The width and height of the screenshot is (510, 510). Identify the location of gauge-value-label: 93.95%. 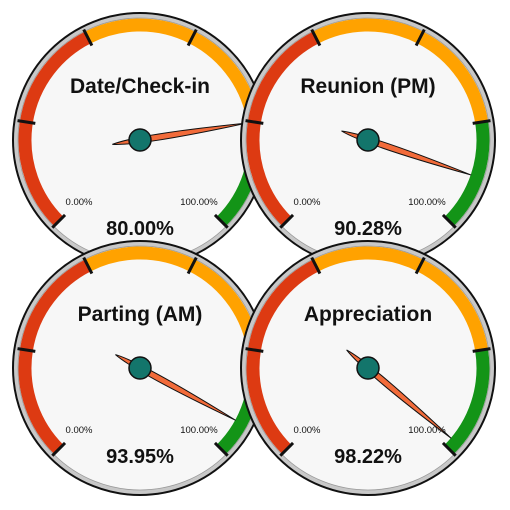
(140, 457).